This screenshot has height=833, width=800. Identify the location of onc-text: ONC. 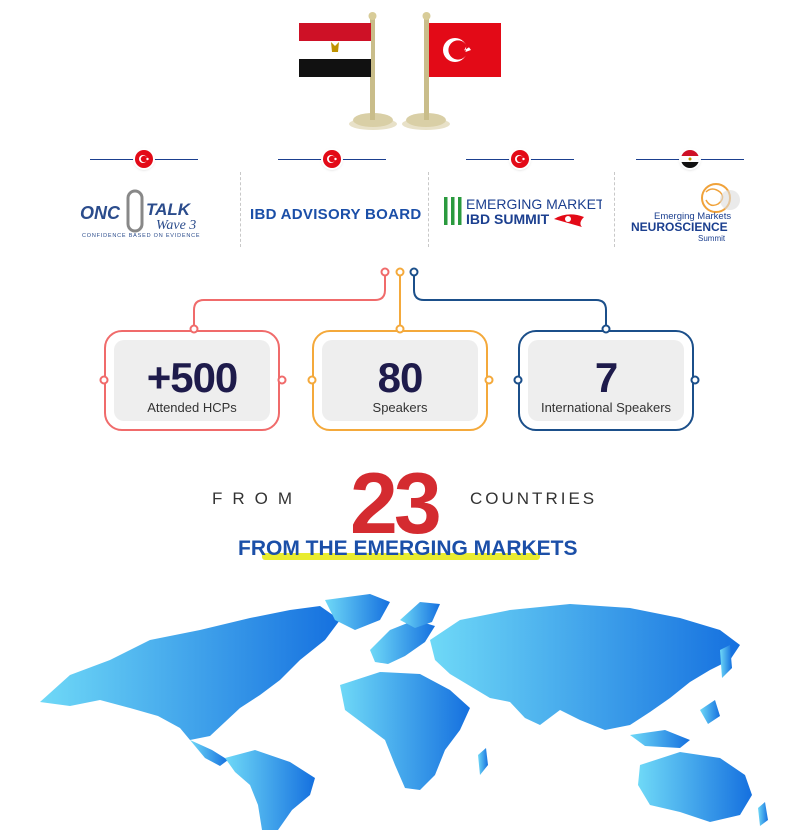
(100, 213).